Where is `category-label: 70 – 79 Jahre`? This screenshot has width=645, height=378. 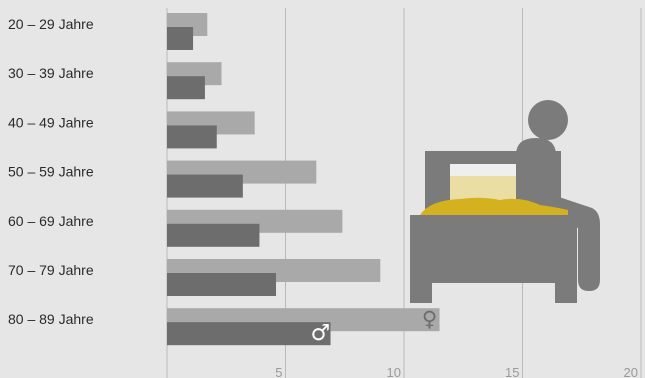 category-label: 70 – 79 Jahre is located at coordinates (51, 270).